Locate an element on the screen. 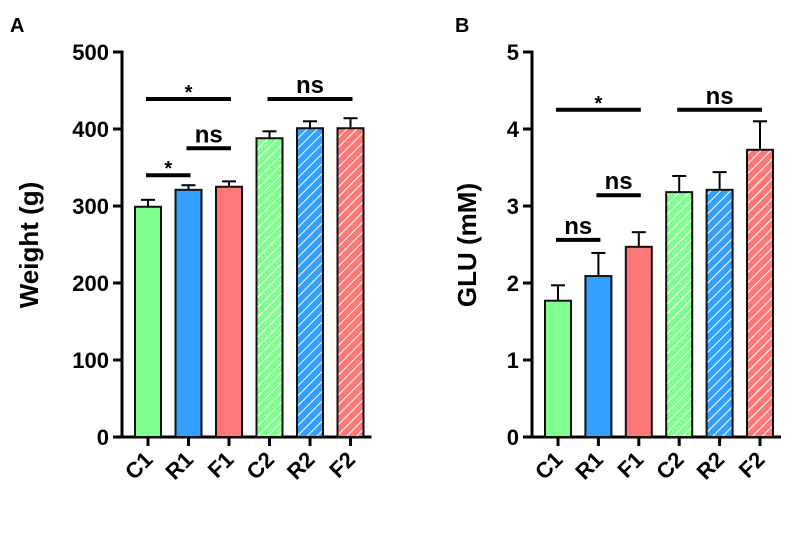 The width and height of the screenshot is (808, 541). y-tick-label: 1 is located at coordinates (513, 360).